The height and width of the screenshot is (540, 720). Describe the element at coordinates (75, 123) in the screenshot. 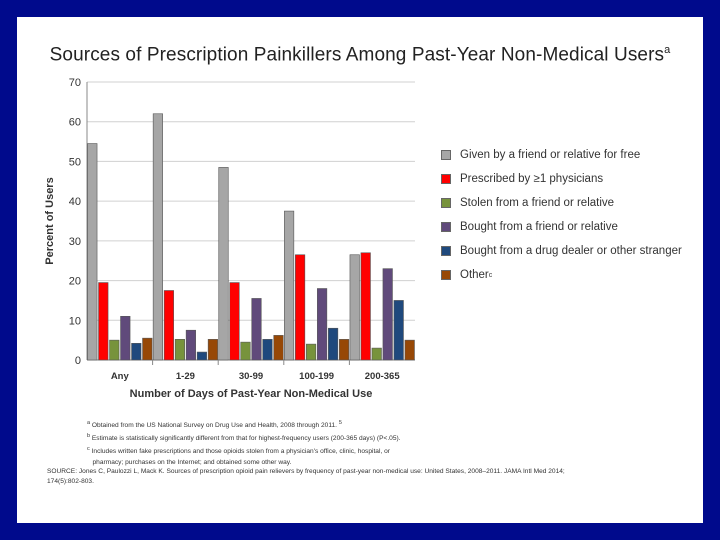

I see `y-tick-label: 60` at that location.